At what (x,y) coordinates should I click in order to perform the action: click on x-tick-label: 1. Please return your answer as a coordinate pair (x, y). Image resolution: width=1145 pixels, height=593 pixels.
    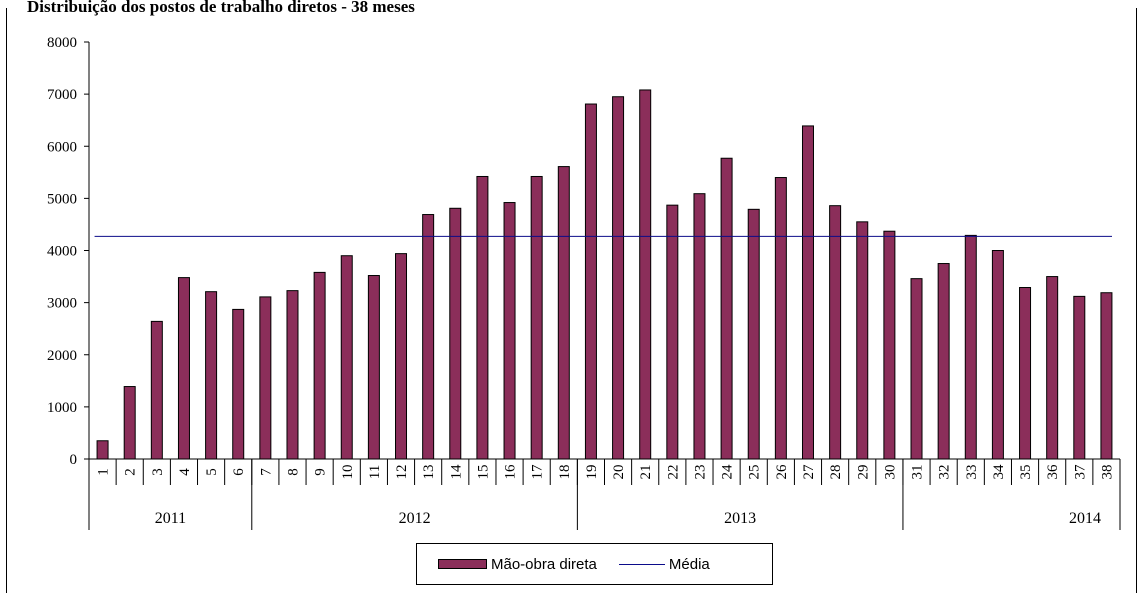
    Looking at the image, I should click on (104, 472).